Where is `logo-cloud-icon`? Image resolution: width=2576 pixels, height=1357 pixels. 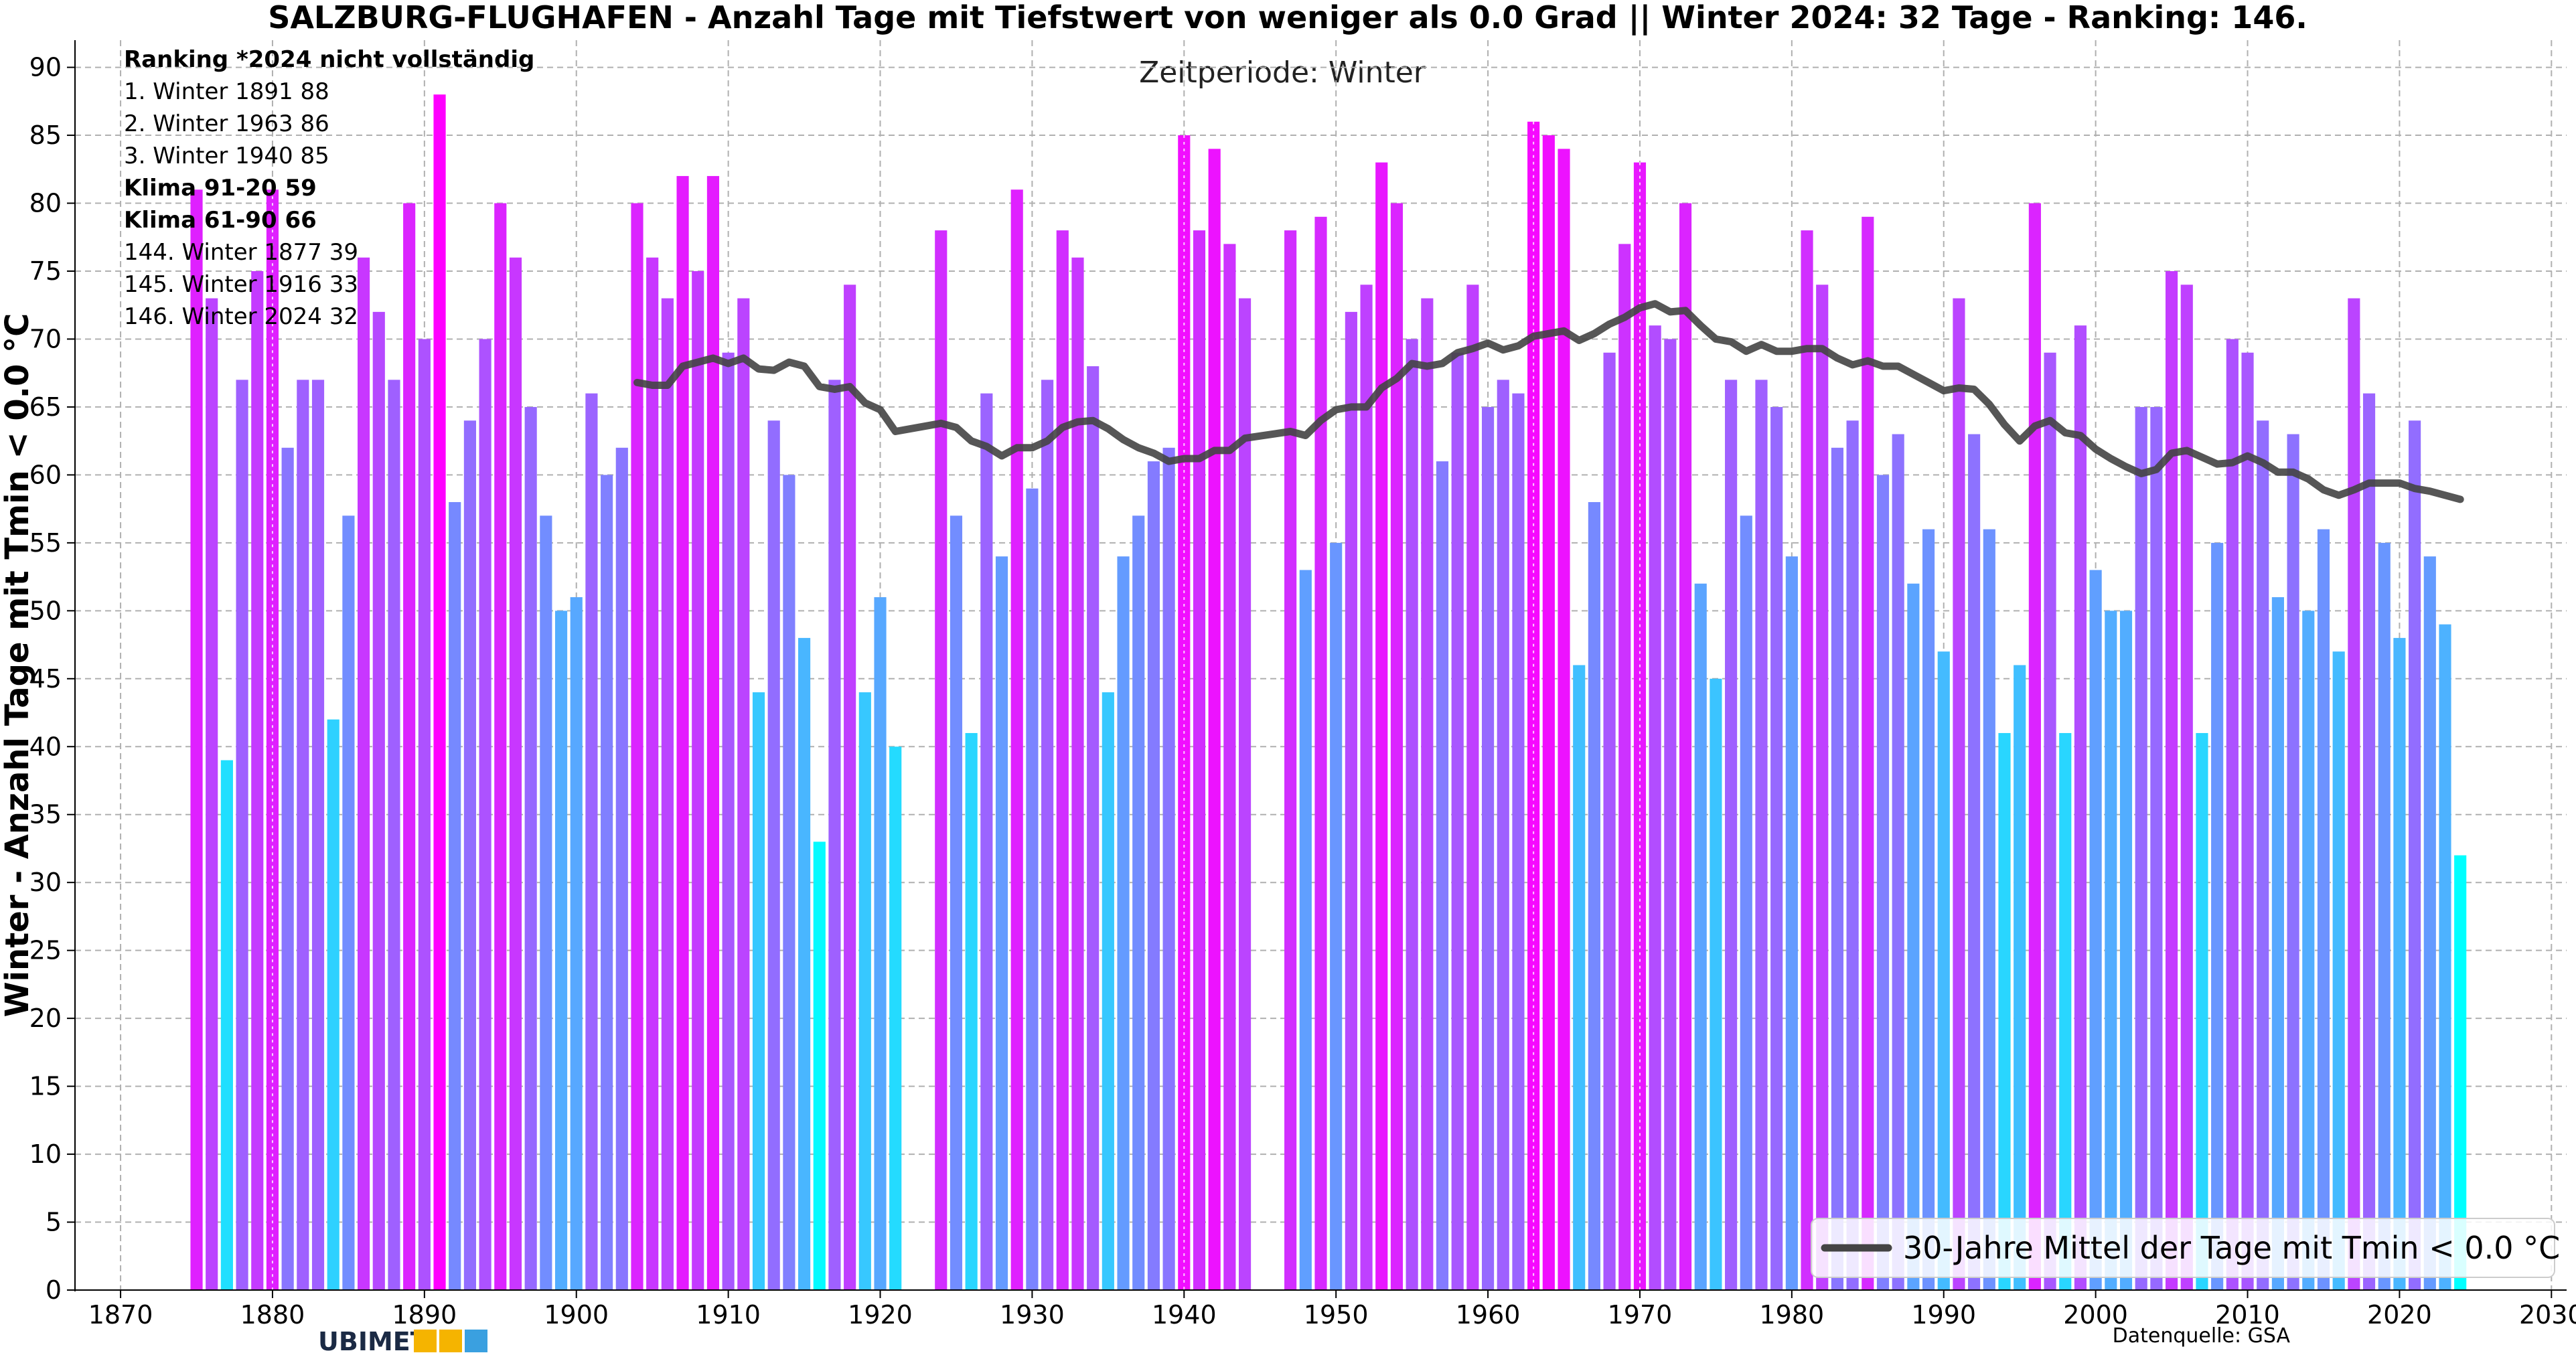
logo-cloud-icon is located at coordinates (451, 1341).